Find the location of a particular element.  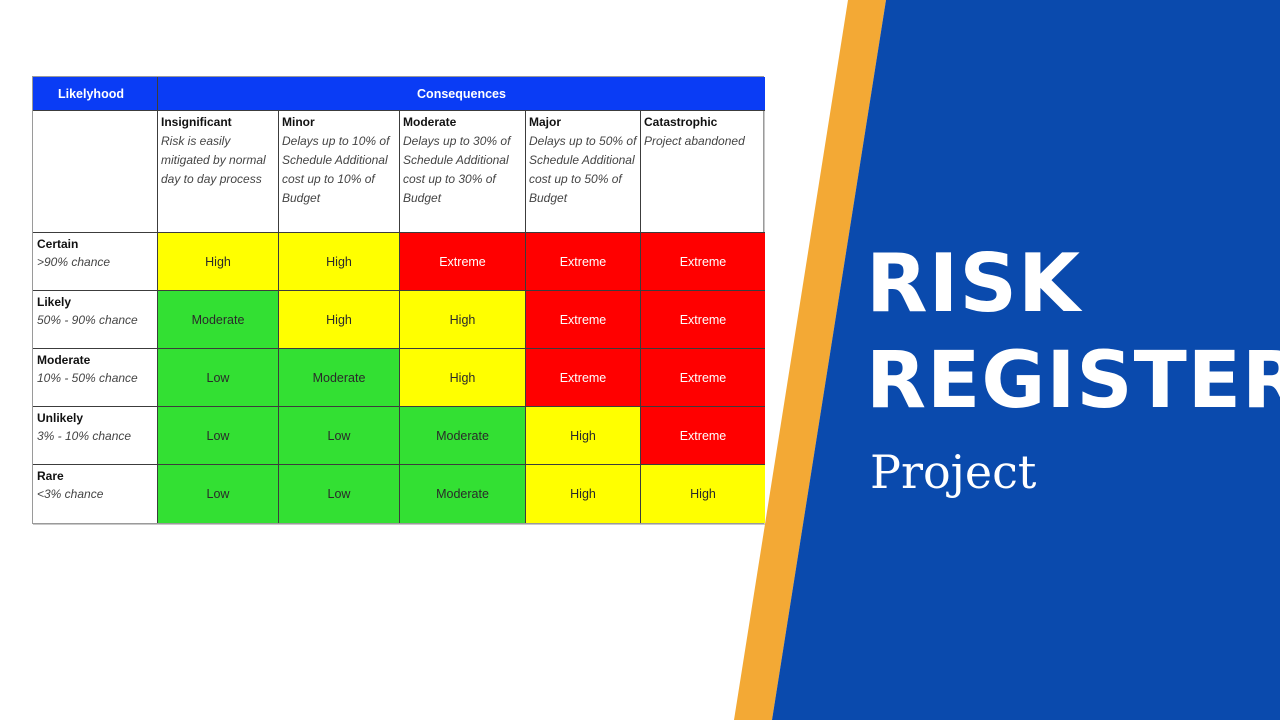

likelihood-moderate: Moderate 10% - 50% chance is located at coordinates (95, 378).